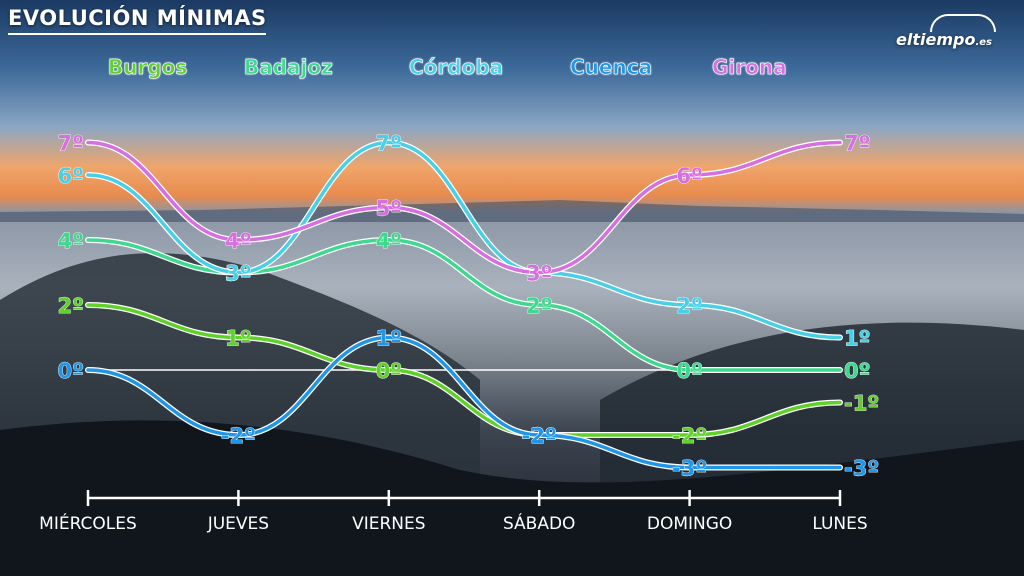 The height and width of the screenshot is (576, 1024). Describe the element at coordinates (611, 67) in the screenshot. I see `legend-item-cuenca: Cuenca` at that location.